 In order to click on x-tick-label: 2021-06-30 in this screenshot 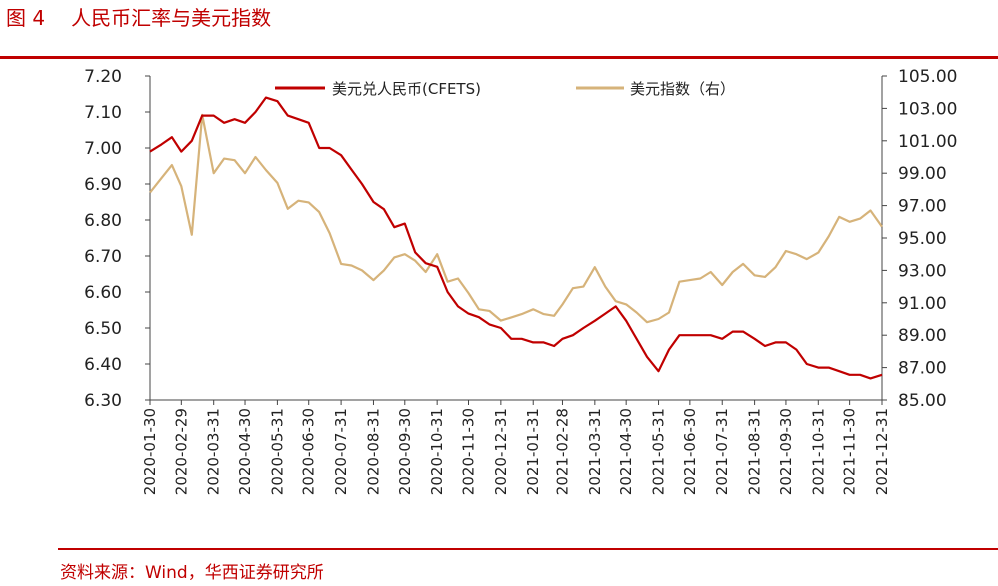, I will do `click(690, 451)`.